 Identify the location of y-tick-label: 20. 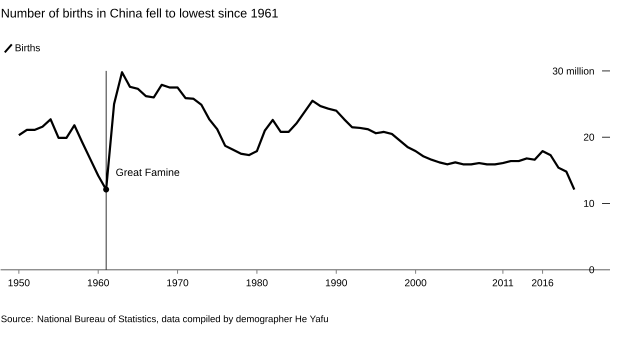
(589, 137).